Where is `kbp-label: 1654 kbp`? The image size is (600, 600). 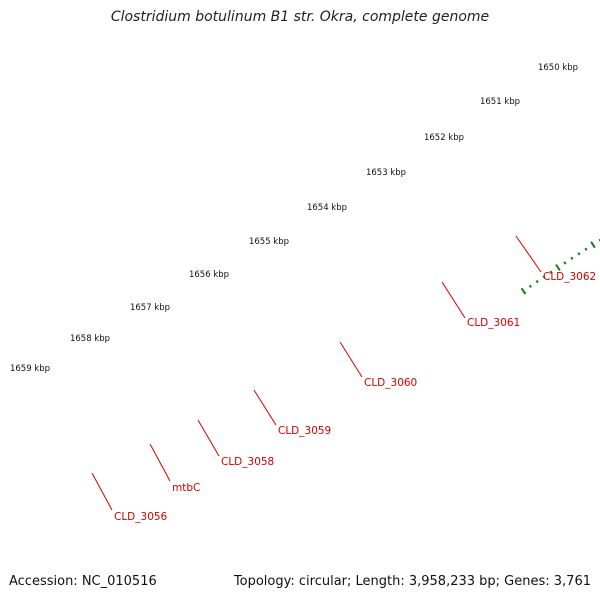 kbp-label: 1654 kbp is located at coordinates (327, 208).